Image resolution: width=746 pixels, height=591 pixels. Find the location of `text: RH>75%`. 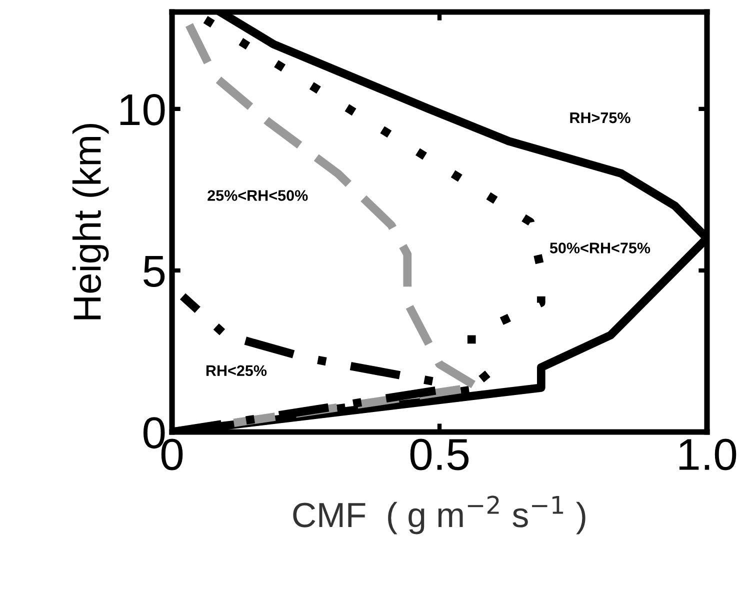

text: RH>75% is located at coordinates (600, 118).